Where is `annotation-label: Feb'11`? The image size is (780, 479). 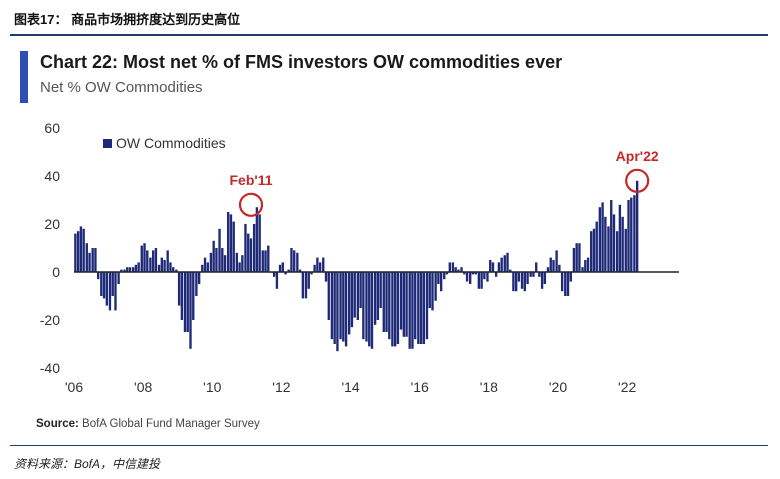 annotation-label: Feb'11 is located at coordinates (250, 180).